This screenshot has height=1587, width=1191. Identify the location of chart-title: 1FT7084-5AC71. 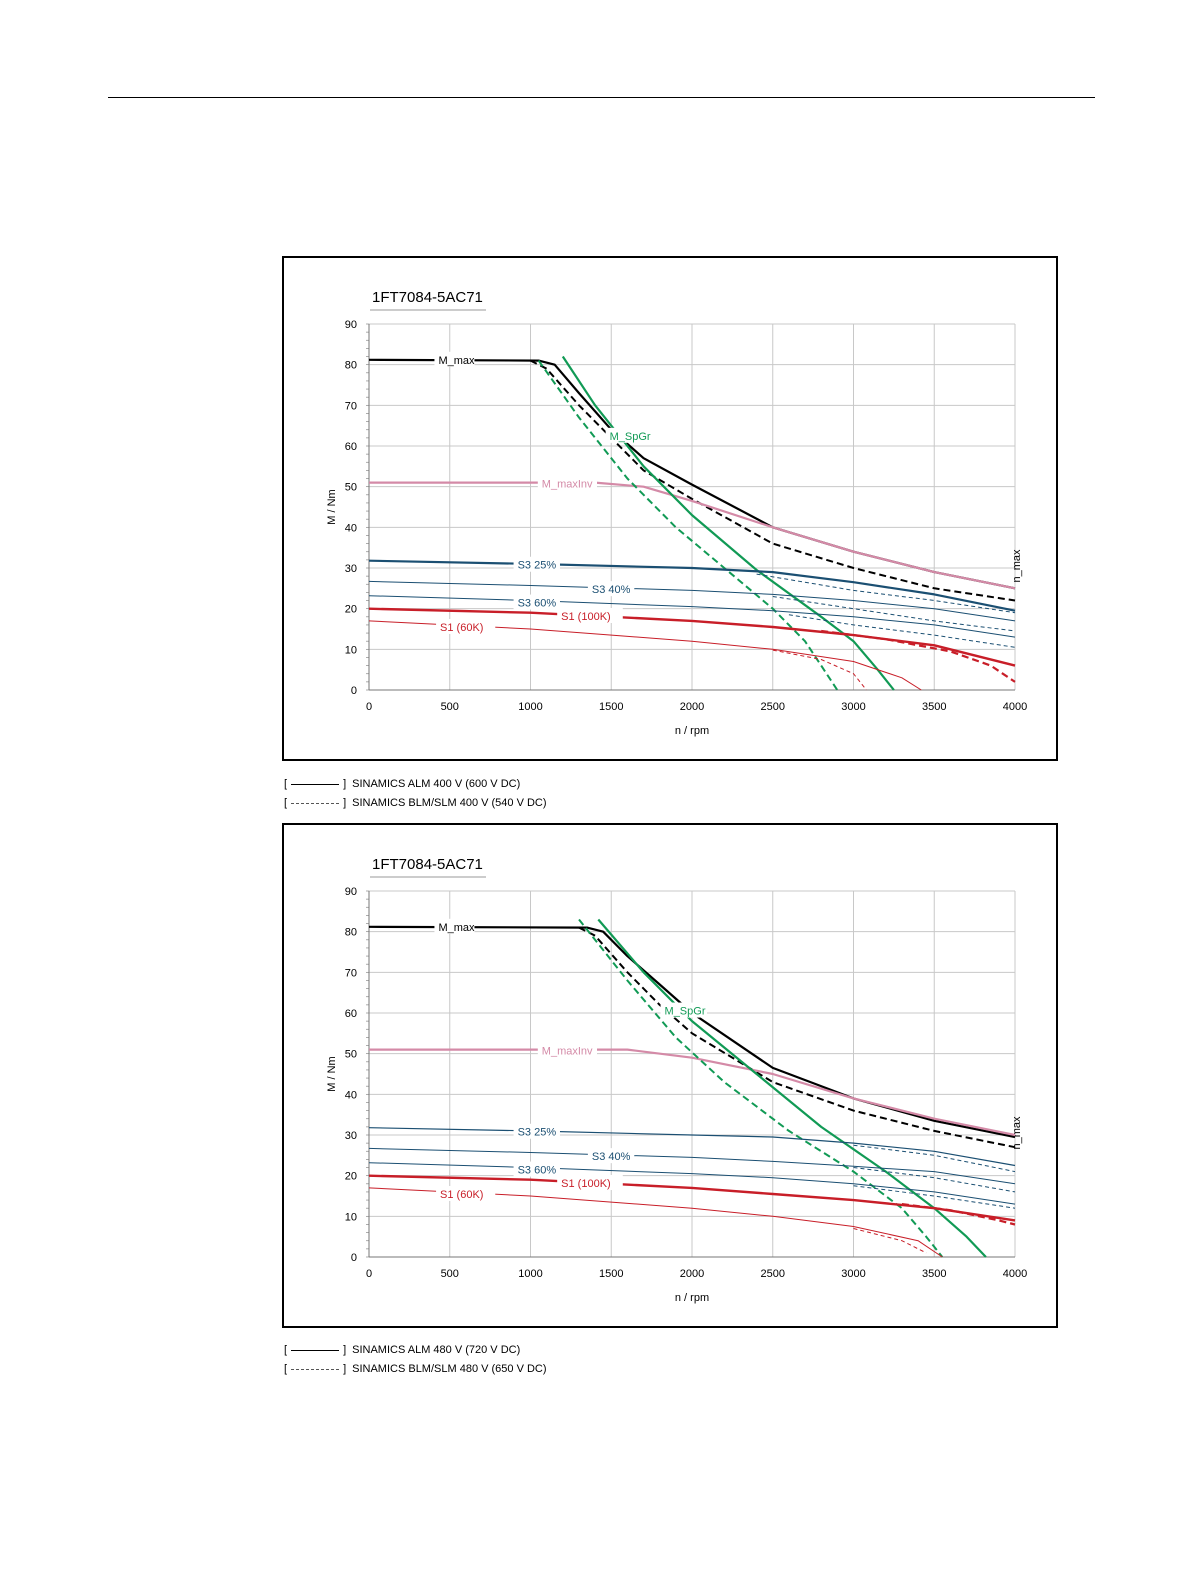
(427, 297).